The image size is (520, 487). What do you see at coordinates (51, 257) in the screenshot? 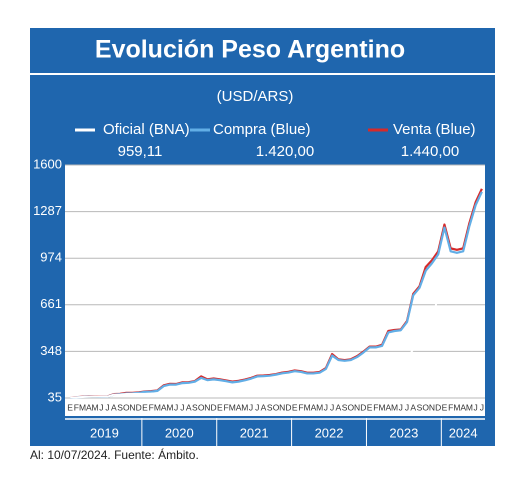
I see `y-tick-label: 974` at bounding box center [51, 257].